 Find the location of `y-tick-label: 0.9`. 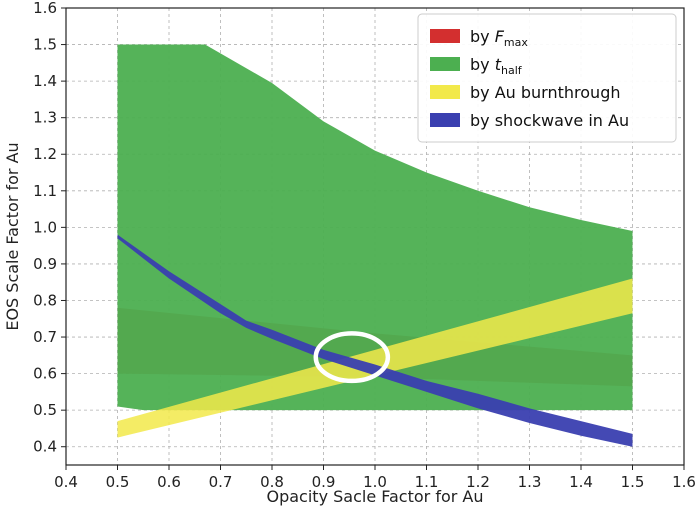

y-tick-label: 0.9 is located at coordinates (45, 264).